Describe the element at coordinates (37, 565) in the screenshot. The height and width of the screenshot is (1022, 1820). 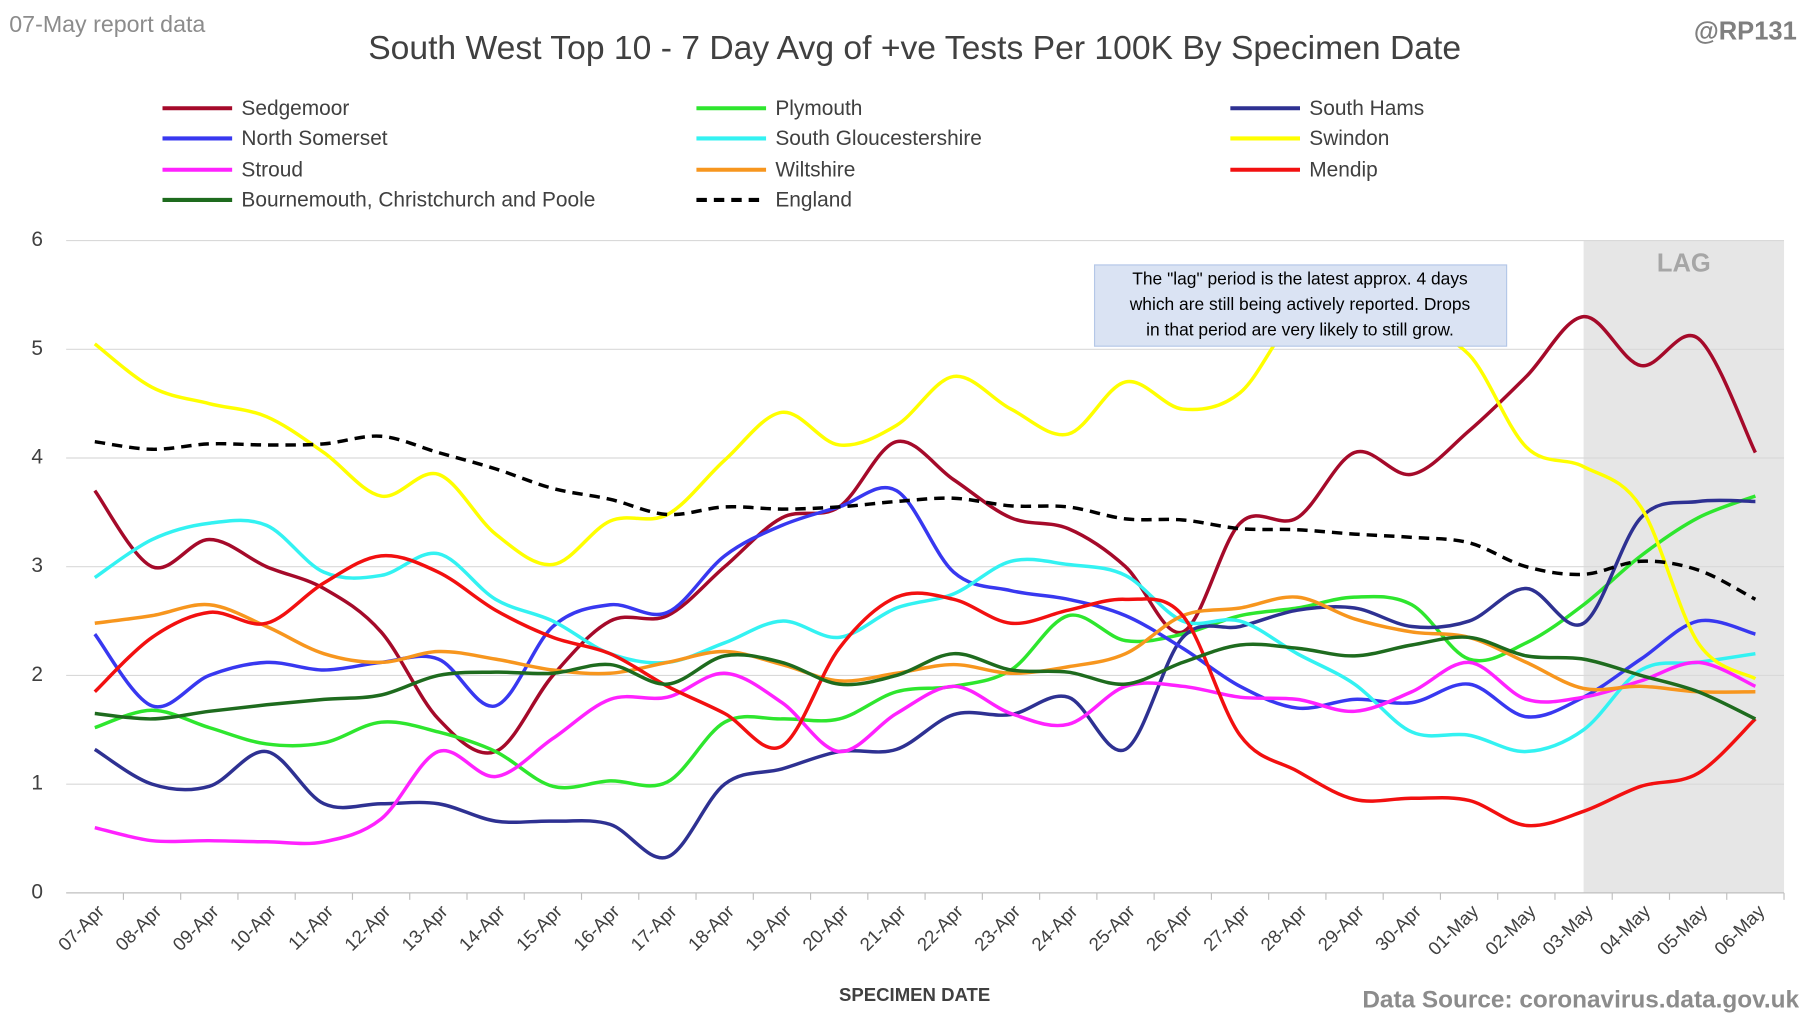
I see `y-tick-label: 3` at that location.